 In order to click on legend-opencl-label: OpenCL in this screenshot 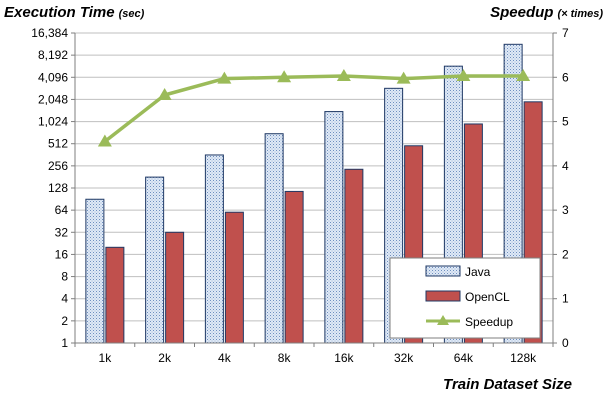, I will do `click(487, 297)`.